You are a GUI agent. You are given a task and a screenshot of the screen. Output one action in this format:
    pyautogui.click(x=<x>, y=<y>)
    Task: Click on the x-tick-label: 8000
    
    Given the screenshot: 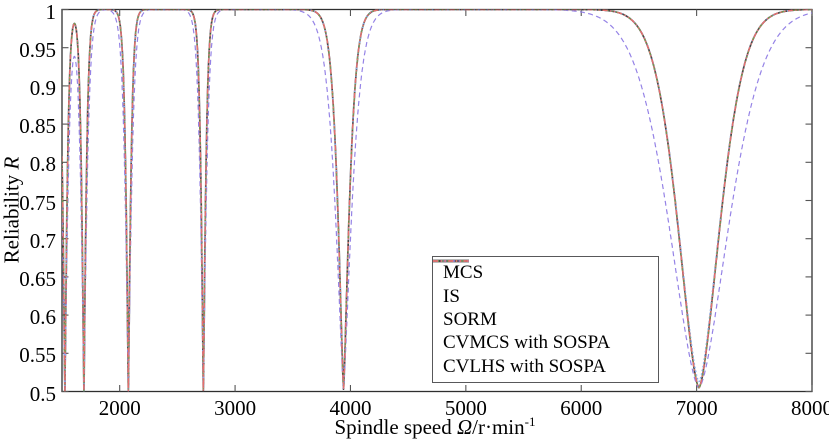 What is the action you would take?
    pyautogui.click(x=810, y=407)
    